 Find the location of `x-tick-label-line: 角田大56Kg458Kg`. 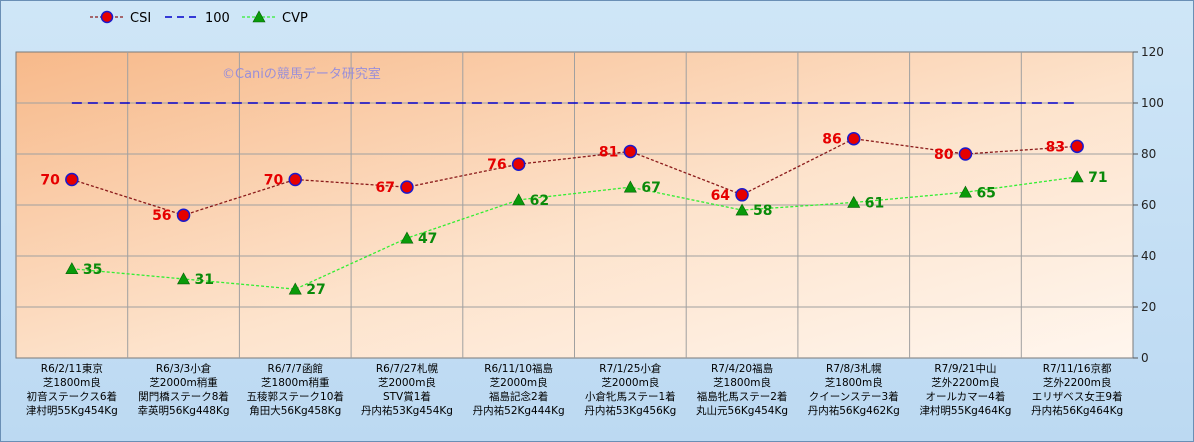

x-tick-label-line: 角田大56Kg458Kg is located at coordinates (295, 410).